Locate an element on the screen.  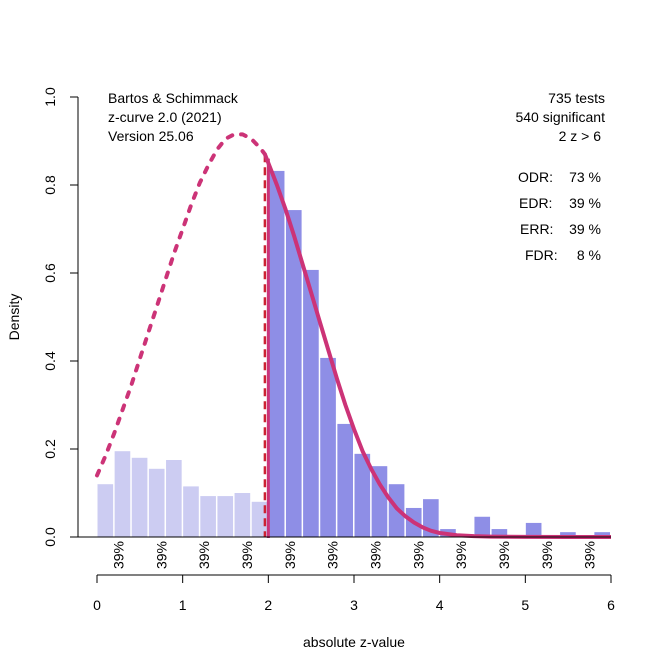
x-tick-label: 4 is located at coordinates (440, 605).